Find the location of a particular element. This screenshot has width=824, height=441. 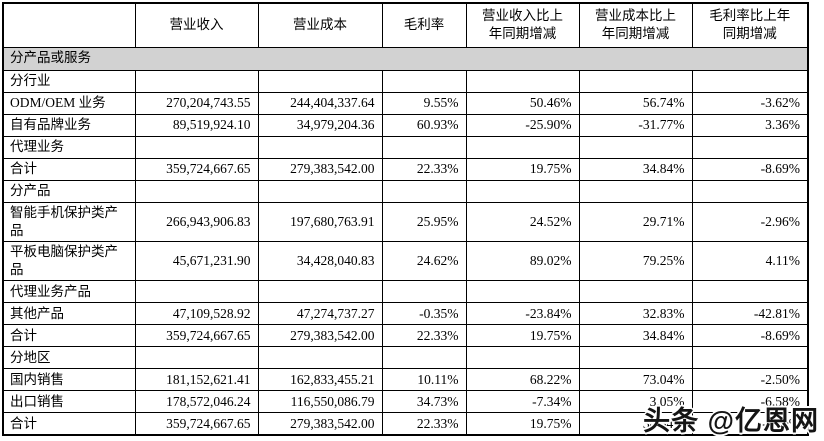

table-cell: 24.52% is located at coordinates (522, 221).